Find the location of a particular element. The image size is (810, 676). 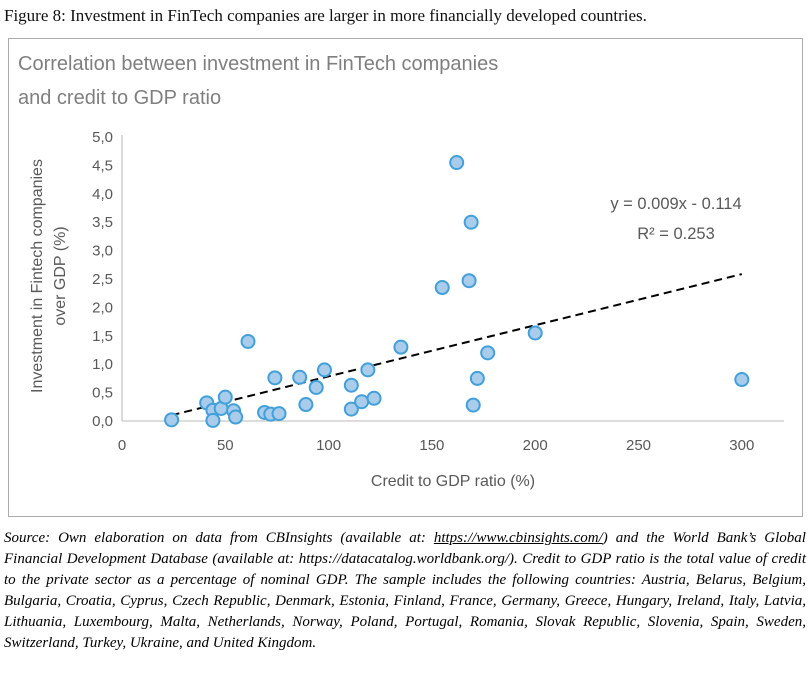

x-axis-title: Credit to GDP ratio (%) is located at coordinates (453, 481).